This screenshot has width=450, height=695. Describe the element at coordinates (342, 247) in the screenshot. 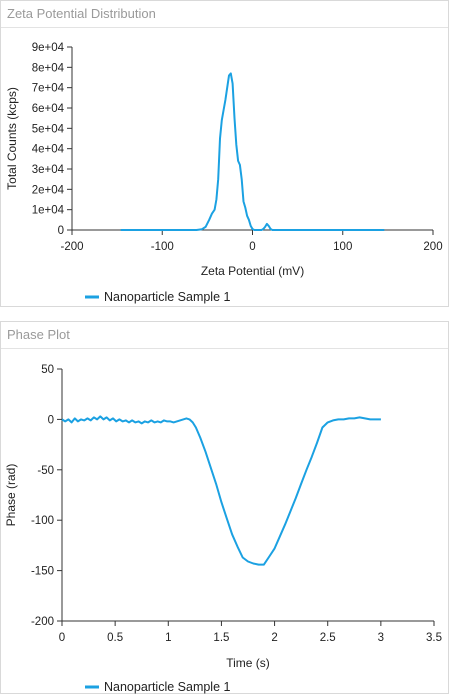

I see `zeta-x-tick-label: 100` at that location.